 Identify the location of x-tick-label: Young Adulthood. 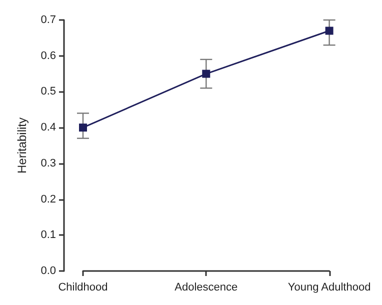
(329, 288).